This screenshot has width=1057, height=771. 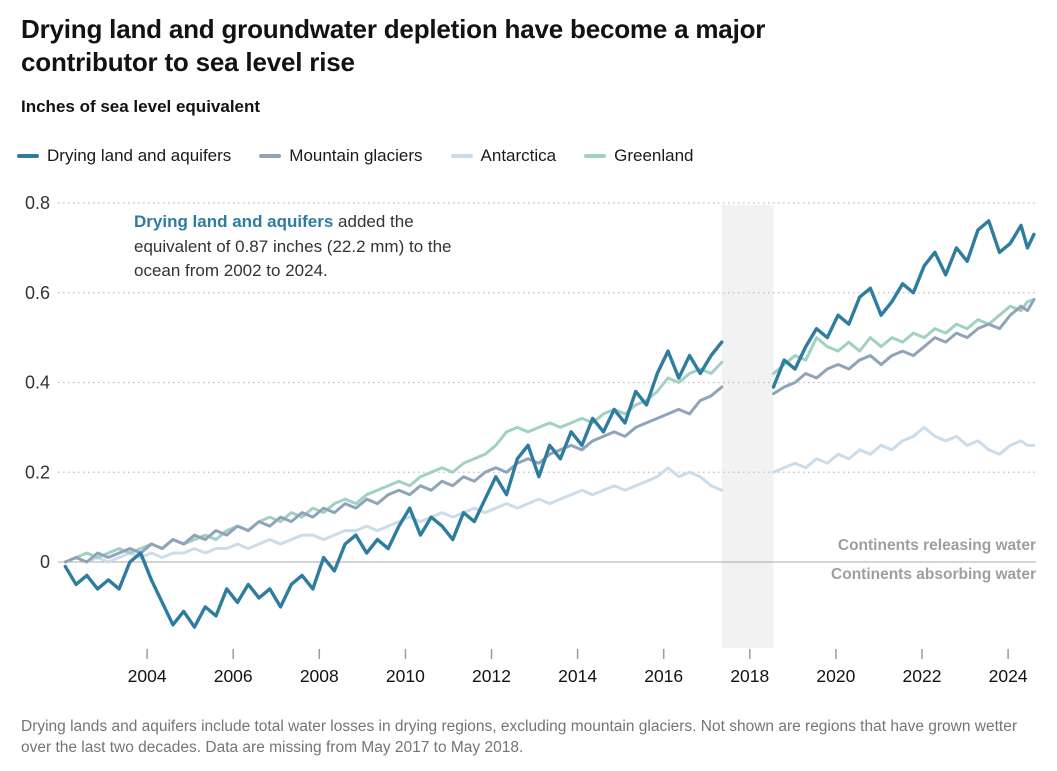 I want to click on zone-label-absorbing-water: Continents absorbing water, so click(x=933, y=574).